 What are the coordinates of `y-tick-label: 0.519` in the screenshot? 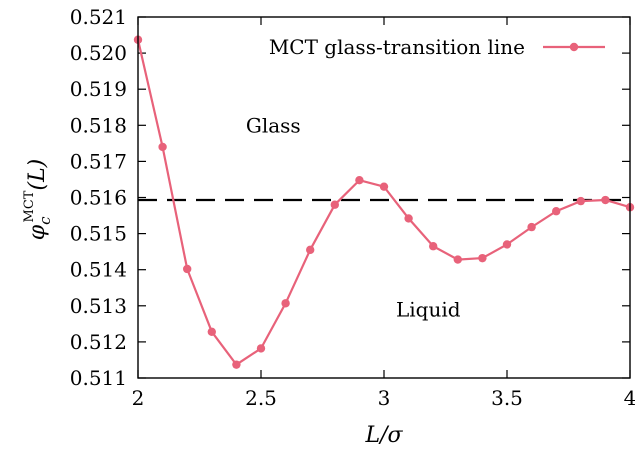 It's located at (98, 89).